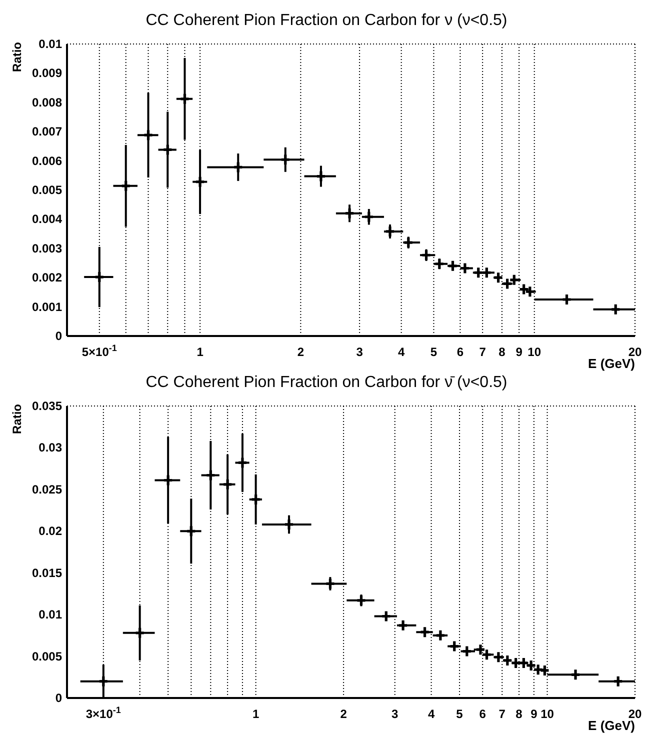 The width and height of the screenshot is (653, 748). What do you see at coordinates (47, 131) in the screenshot?
I see `y-tick-label: 0.007` at bounding box center [47, 131].